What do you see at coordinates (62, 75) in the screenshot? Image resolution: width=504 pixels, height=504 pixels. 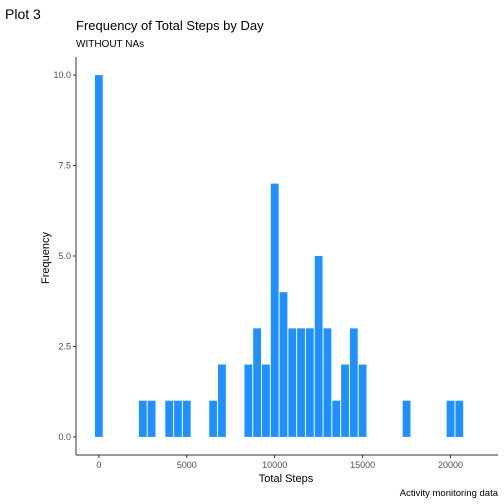 I see `y-tick-label: 10.0` at bounding box center [62, 75].